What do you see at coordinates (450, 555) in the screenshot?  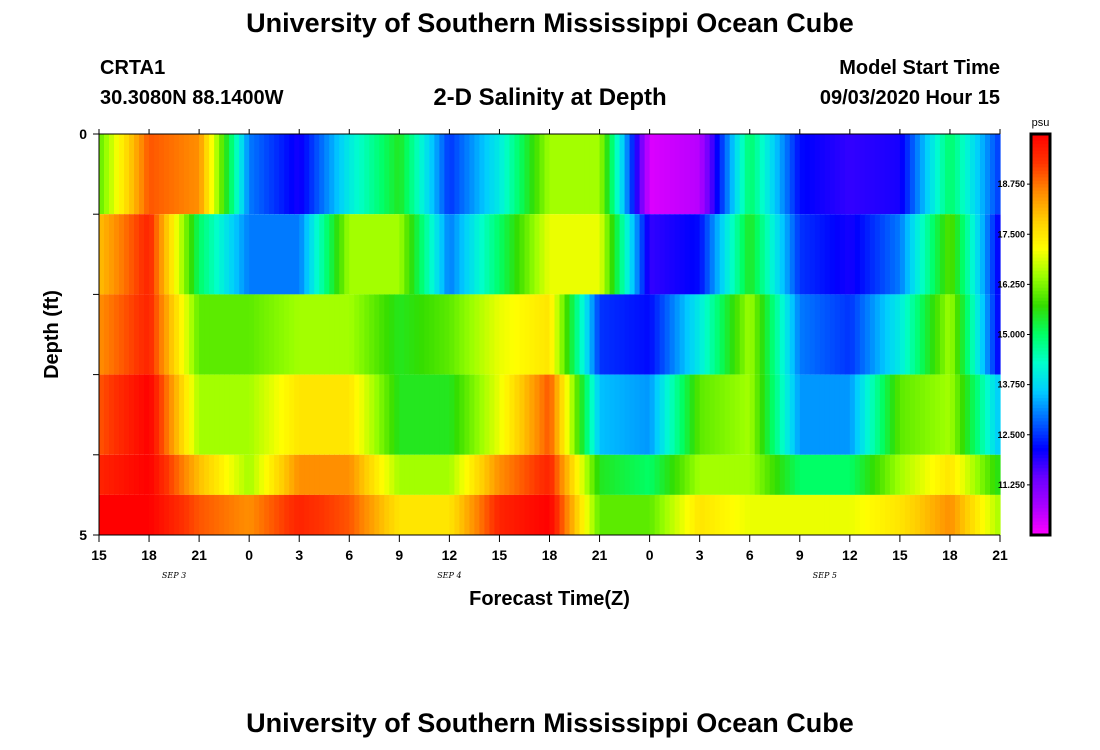 I see `x-tick-label: 12` at bounding box center [450, 555].